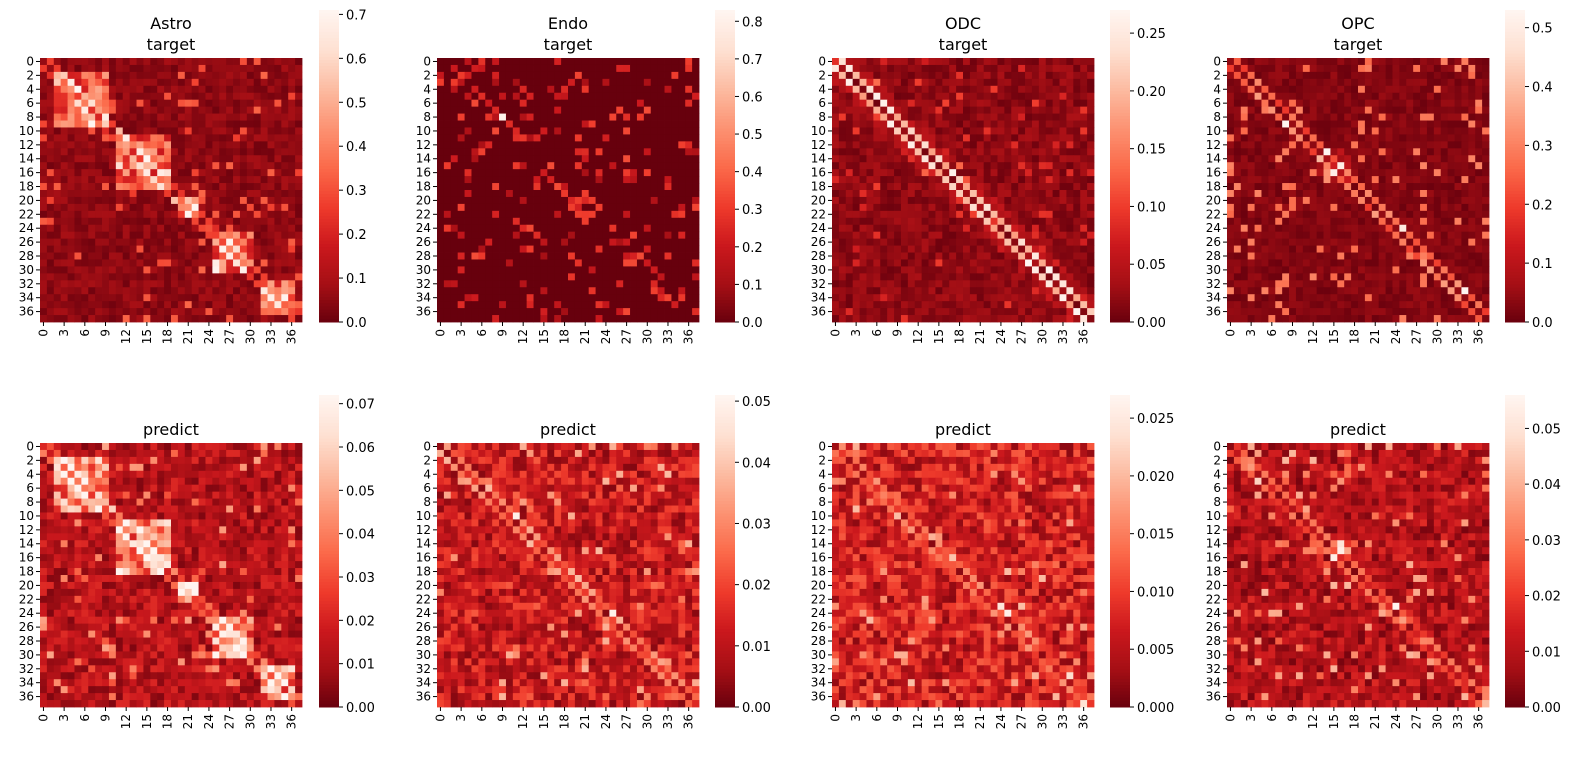 The image size is (1584, 779). What do you see at coordinates (427, 117) in the screenshot?
I see `y-tick-label: 8` at bounding box center [427, 117].